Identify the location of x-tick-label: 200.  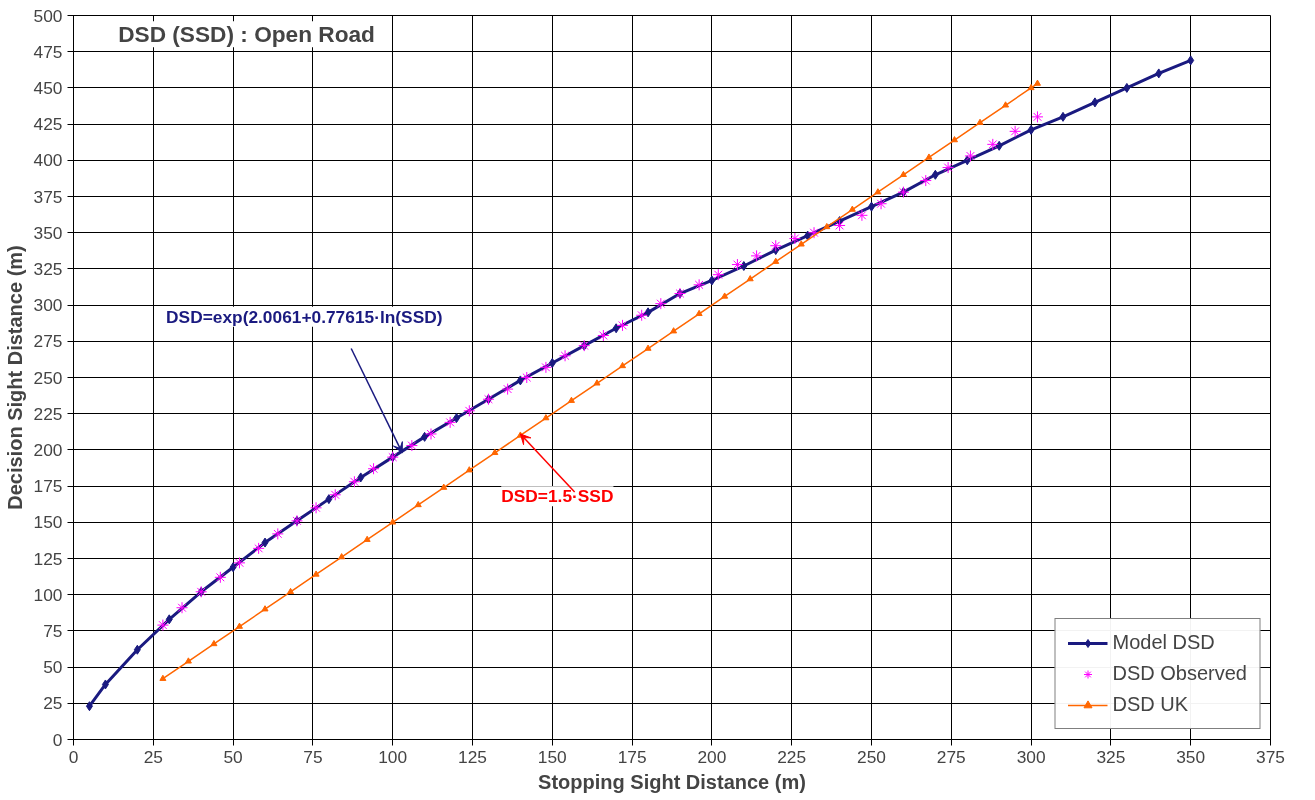
(712, 756).